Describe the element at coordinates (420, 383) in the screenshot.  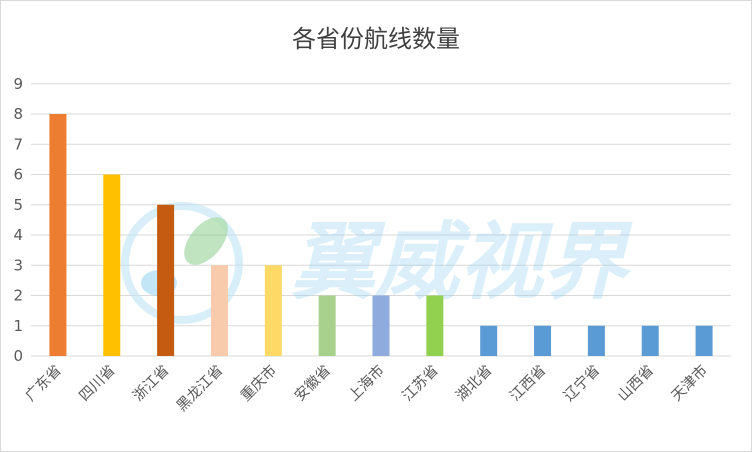
I see `x-tick-label: 江苏省` at that location.